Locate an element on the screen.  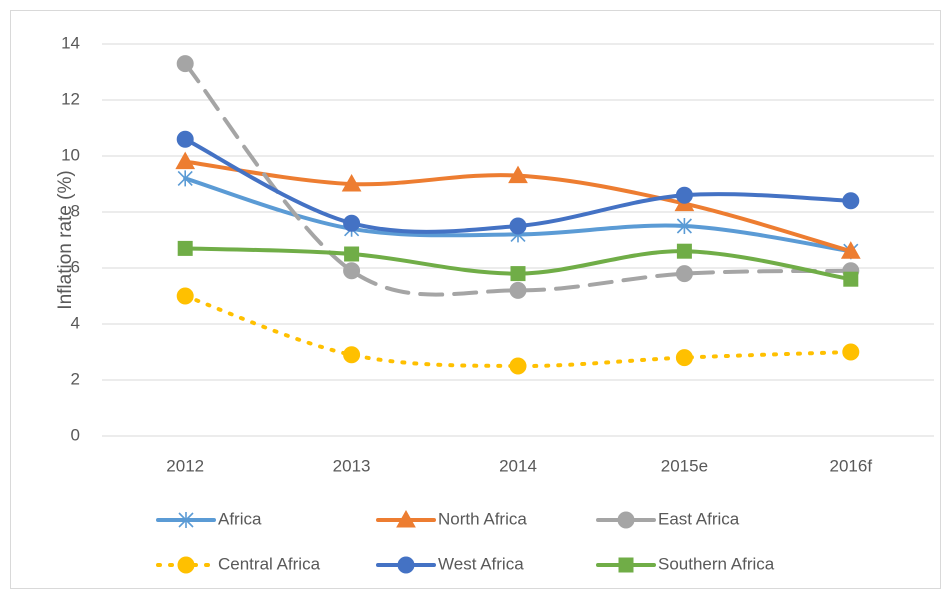
legend-label: East Africa is located at coordinates (699, 518).